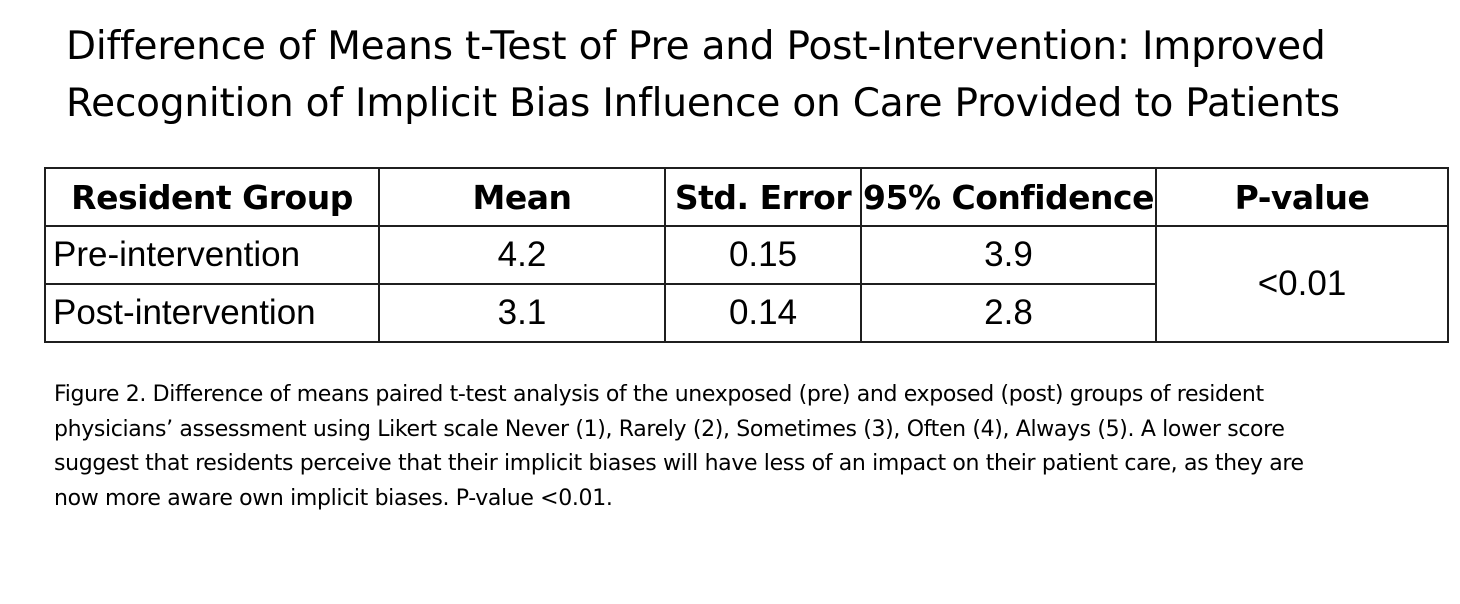 The image size is (1460, 604). Describe the element at coordinates (1008, 197) in the screenshot. I see `header-confidence: 95% Confidence` at that location.